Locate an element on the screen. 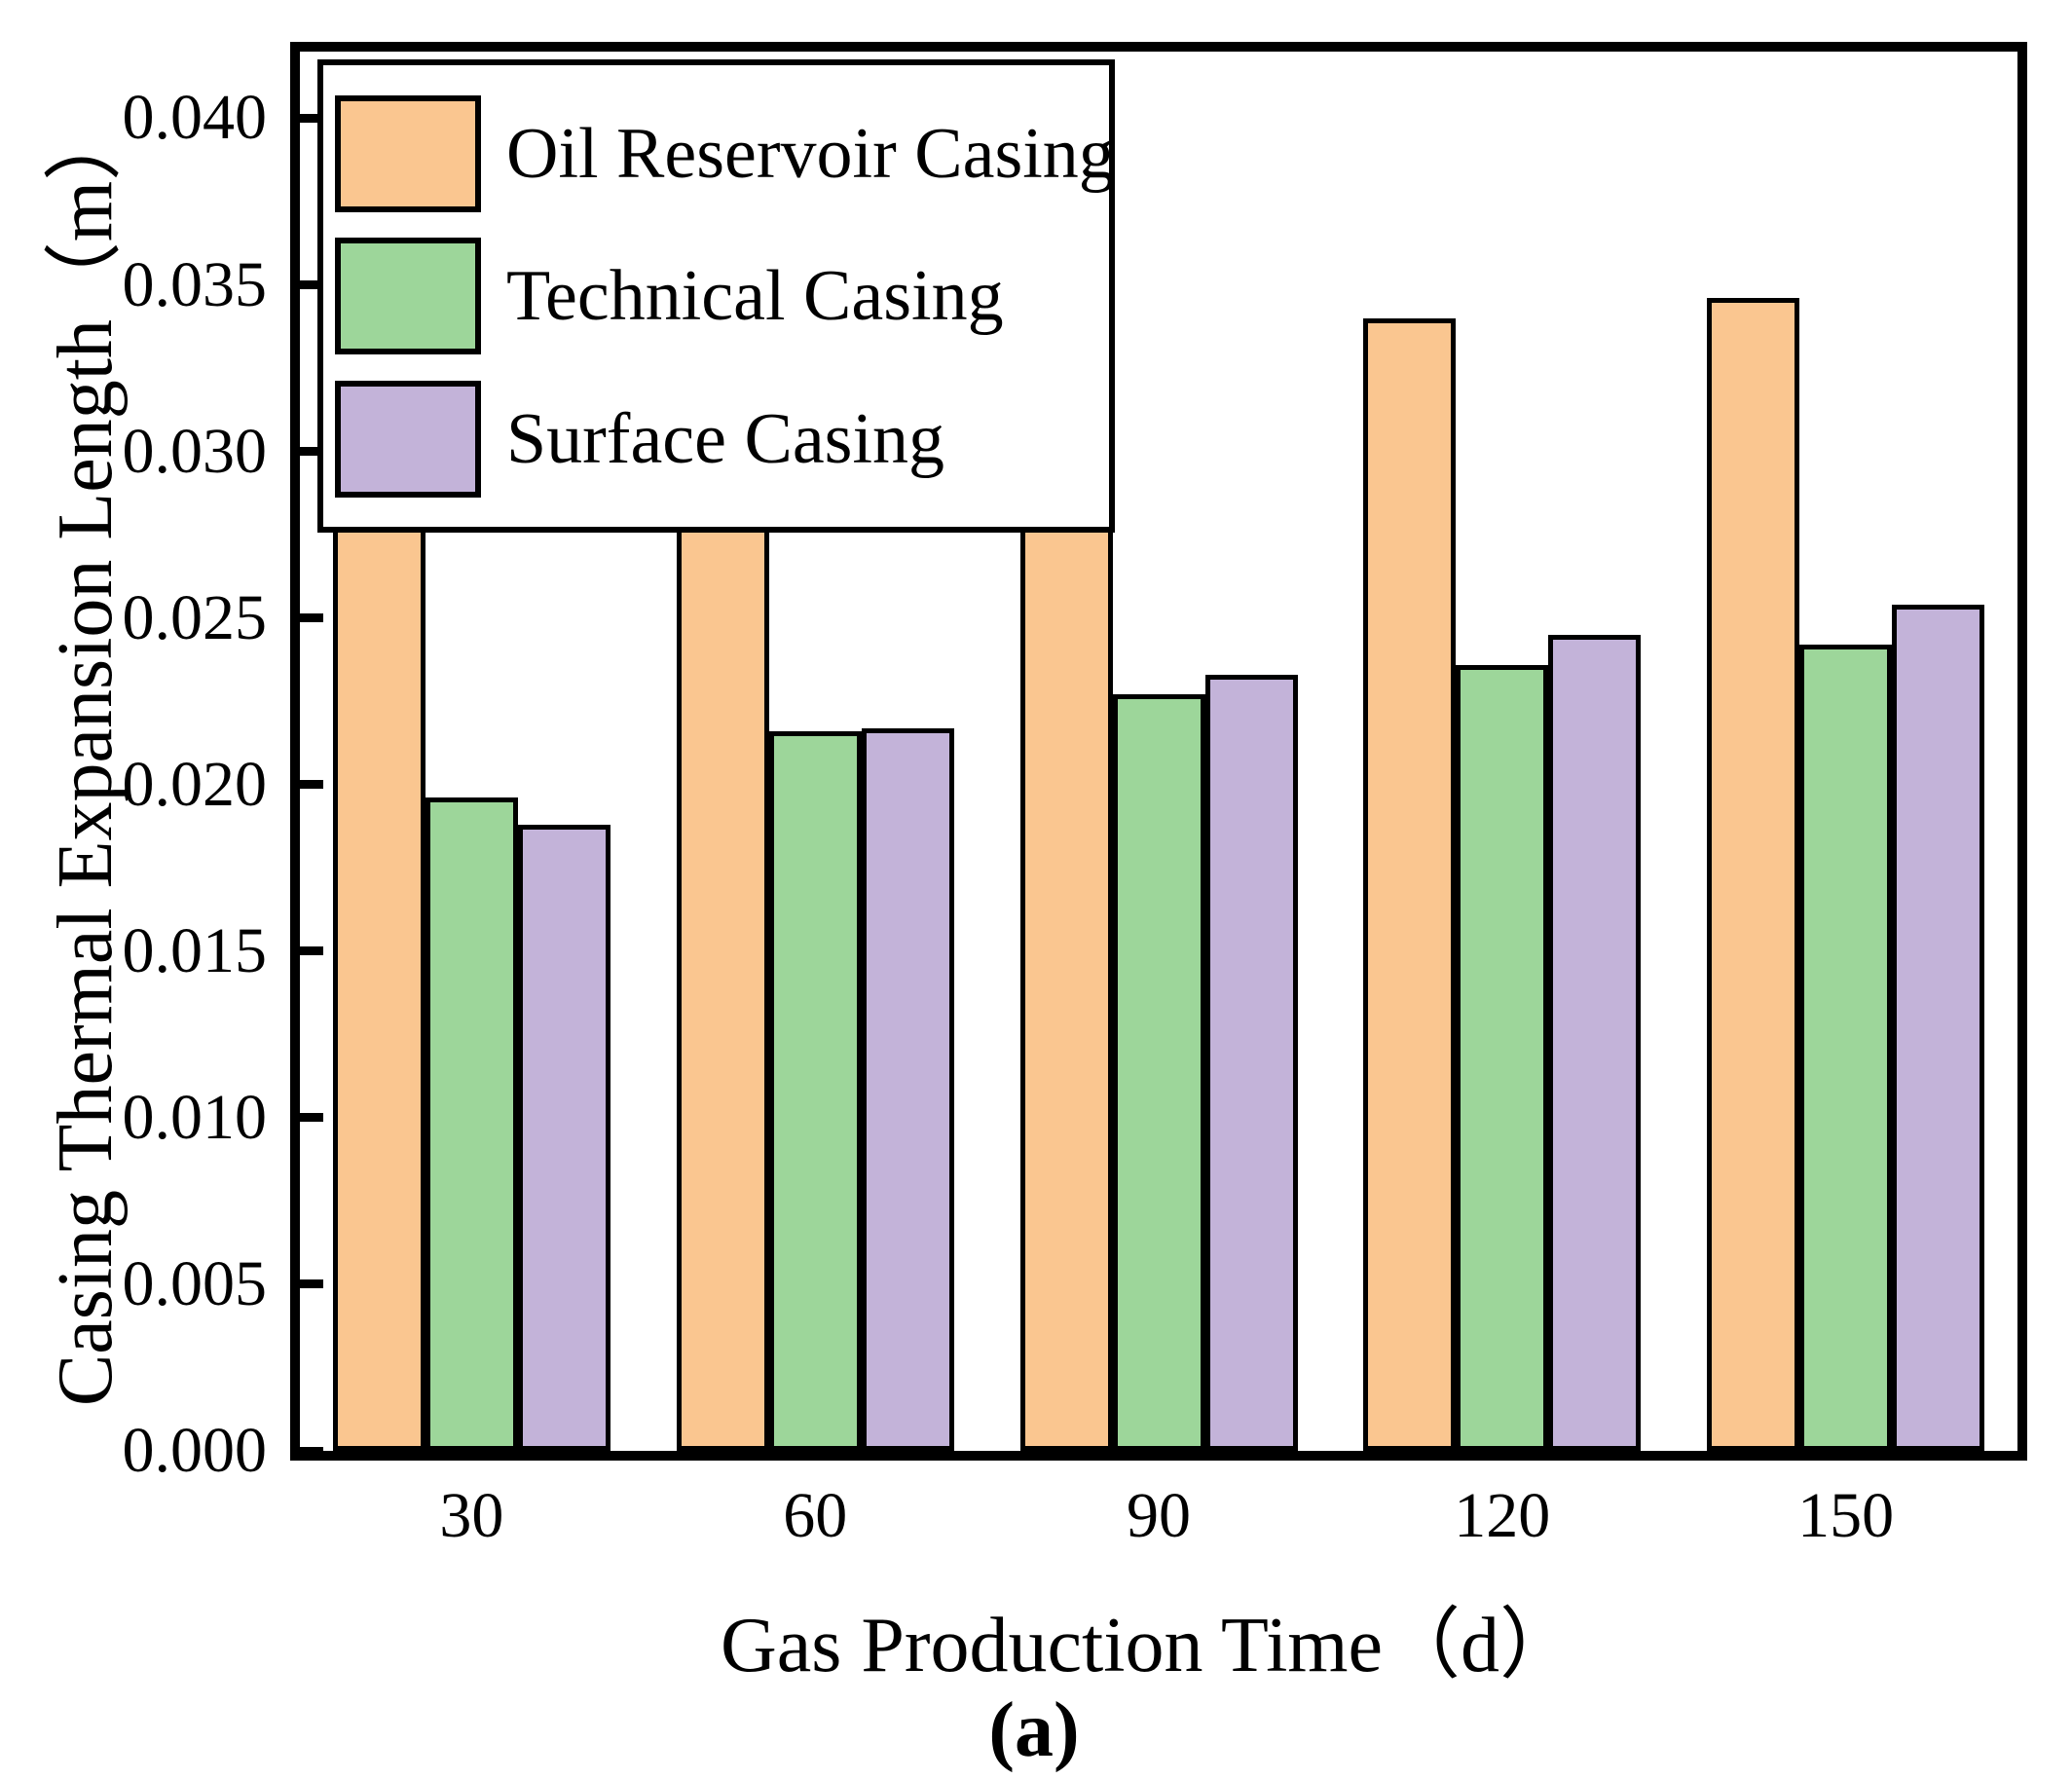  legend-item-technical-casing: Technical Casing is located at coordinates (722, 296).